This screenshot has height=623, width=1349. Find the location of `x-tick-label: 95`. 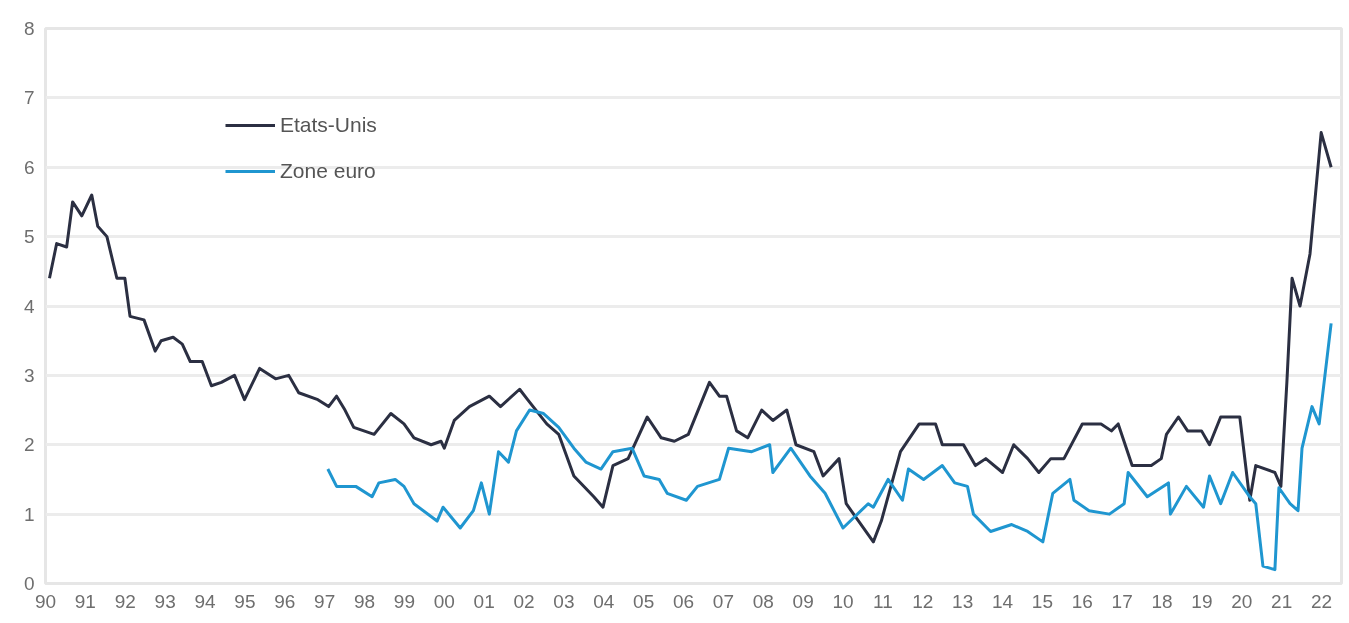

x-tick-label: 95 is located at coordinates (245, 601).